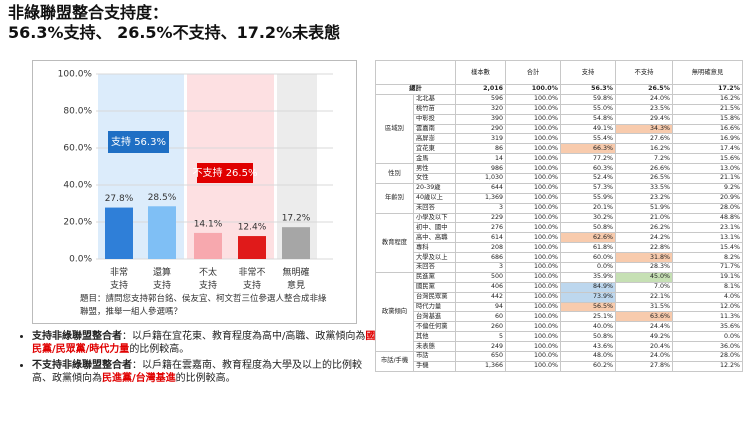 The height and width of the screenshot is (422, 750). I want to click on total-row: 總計 2,016 100.0% 56.3% 26.5% 17.2%, so click(559, 89).